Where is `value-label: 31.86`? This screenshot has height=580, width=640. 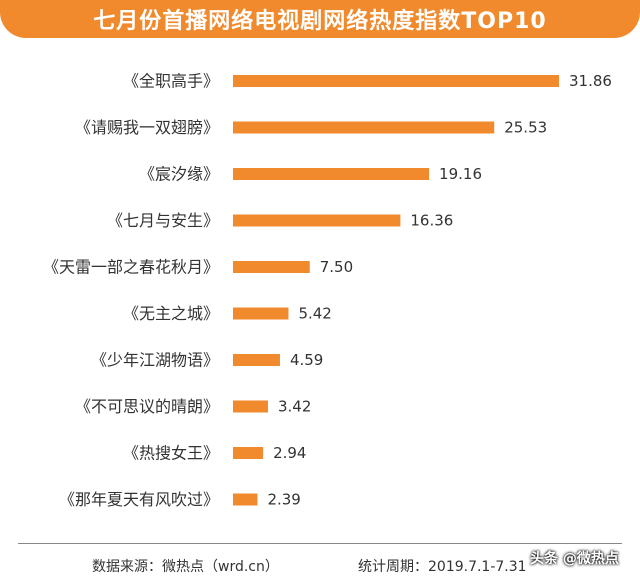
value-label: 31.86 is located at coordinates (590, 81).